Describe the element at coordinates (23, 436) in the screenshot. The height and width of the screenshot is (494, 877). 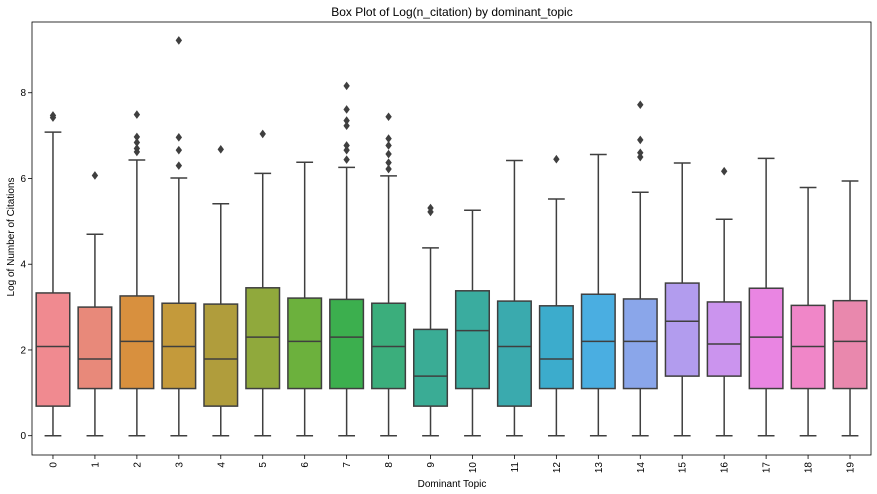
I see `y-tick-label-0: 0` at that location.